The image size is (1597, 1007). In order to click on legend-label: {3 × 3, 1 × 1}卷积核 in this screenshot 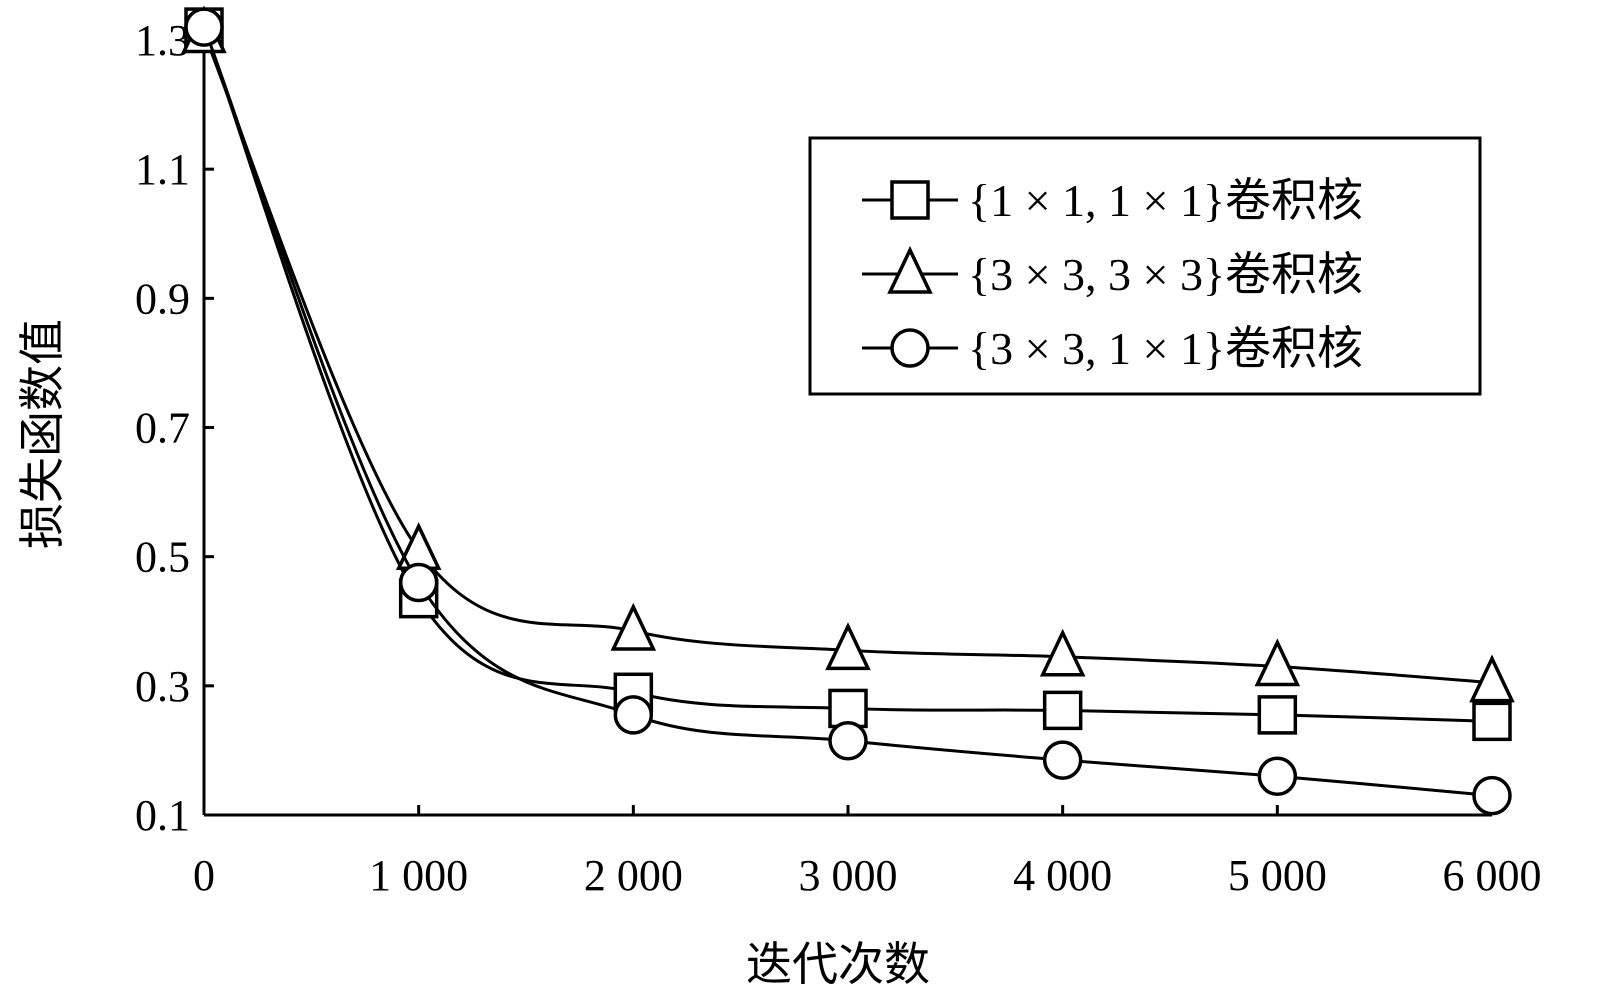, I will do `click(1165, 348)`.